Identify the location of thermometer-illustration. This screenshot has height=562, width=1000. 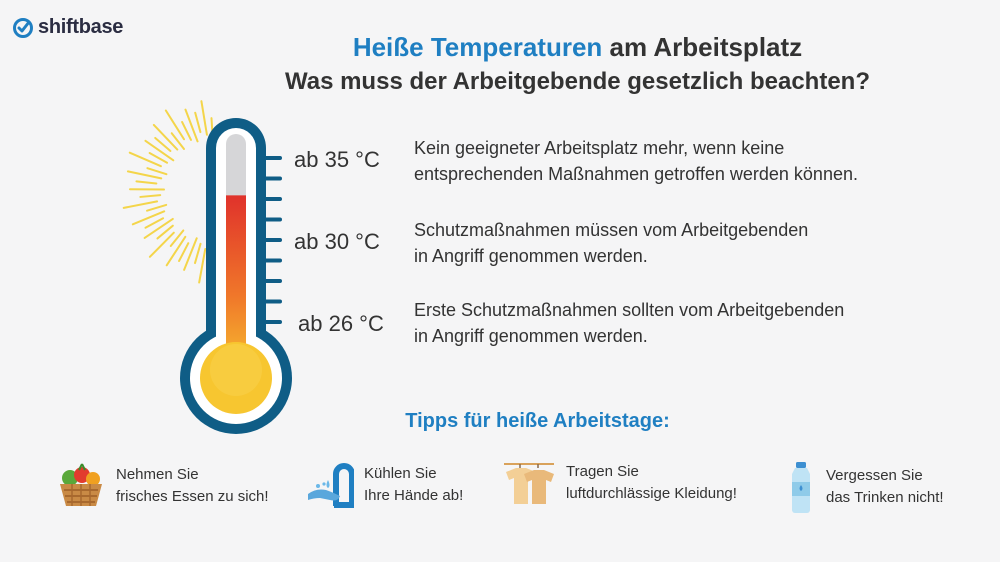
(207, 267).